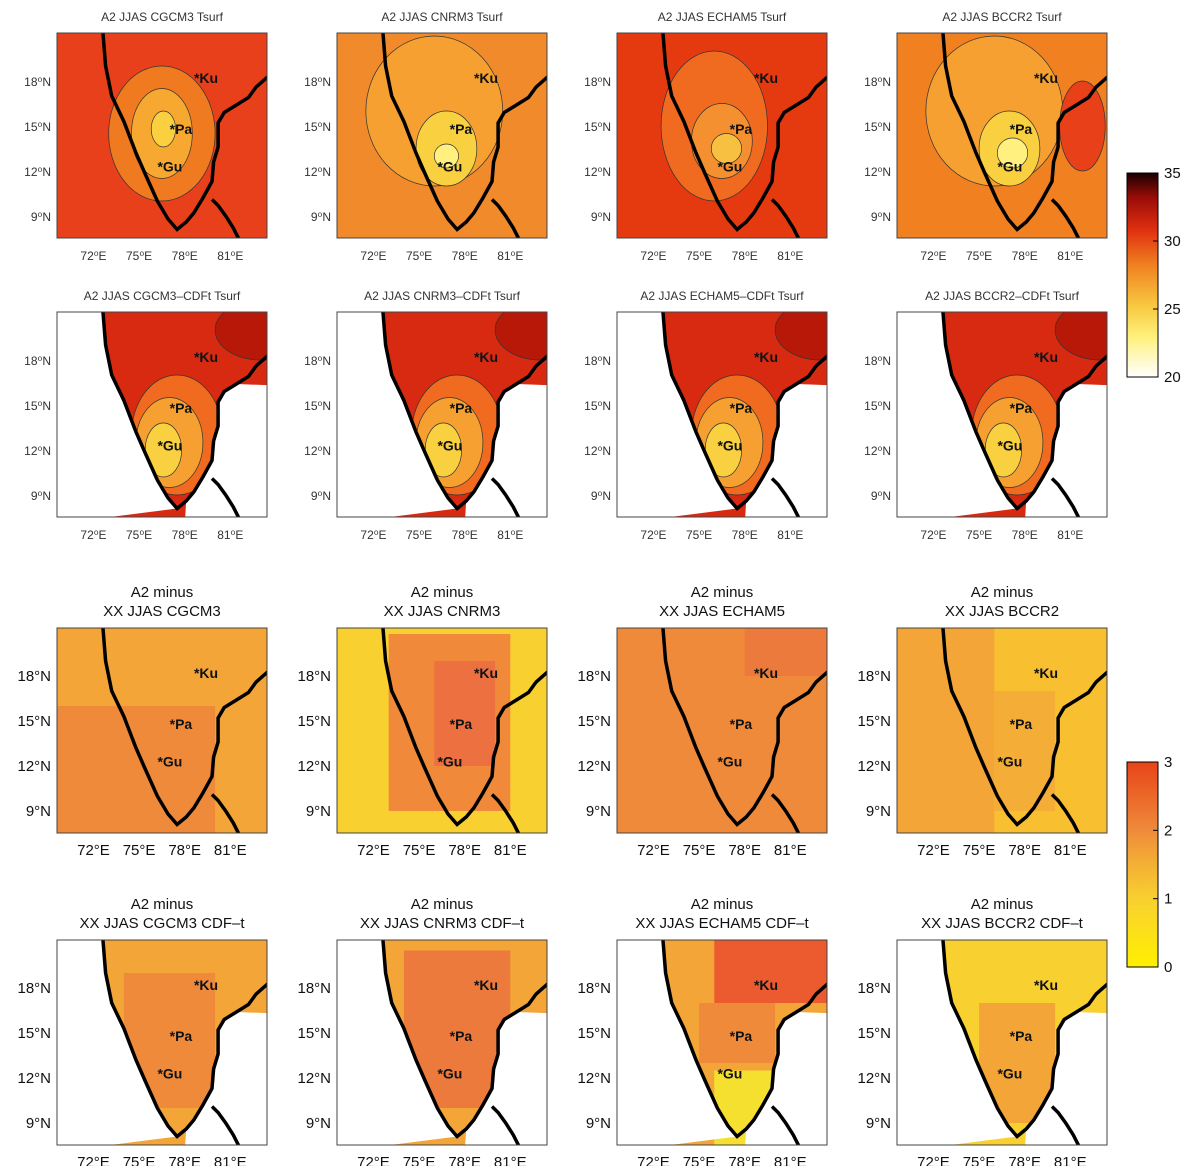 The height and width of the screenshot is (1171, 1197). Describe the element at coordinates (520, 336) in the screenshot. I see `field-blob` at that location.